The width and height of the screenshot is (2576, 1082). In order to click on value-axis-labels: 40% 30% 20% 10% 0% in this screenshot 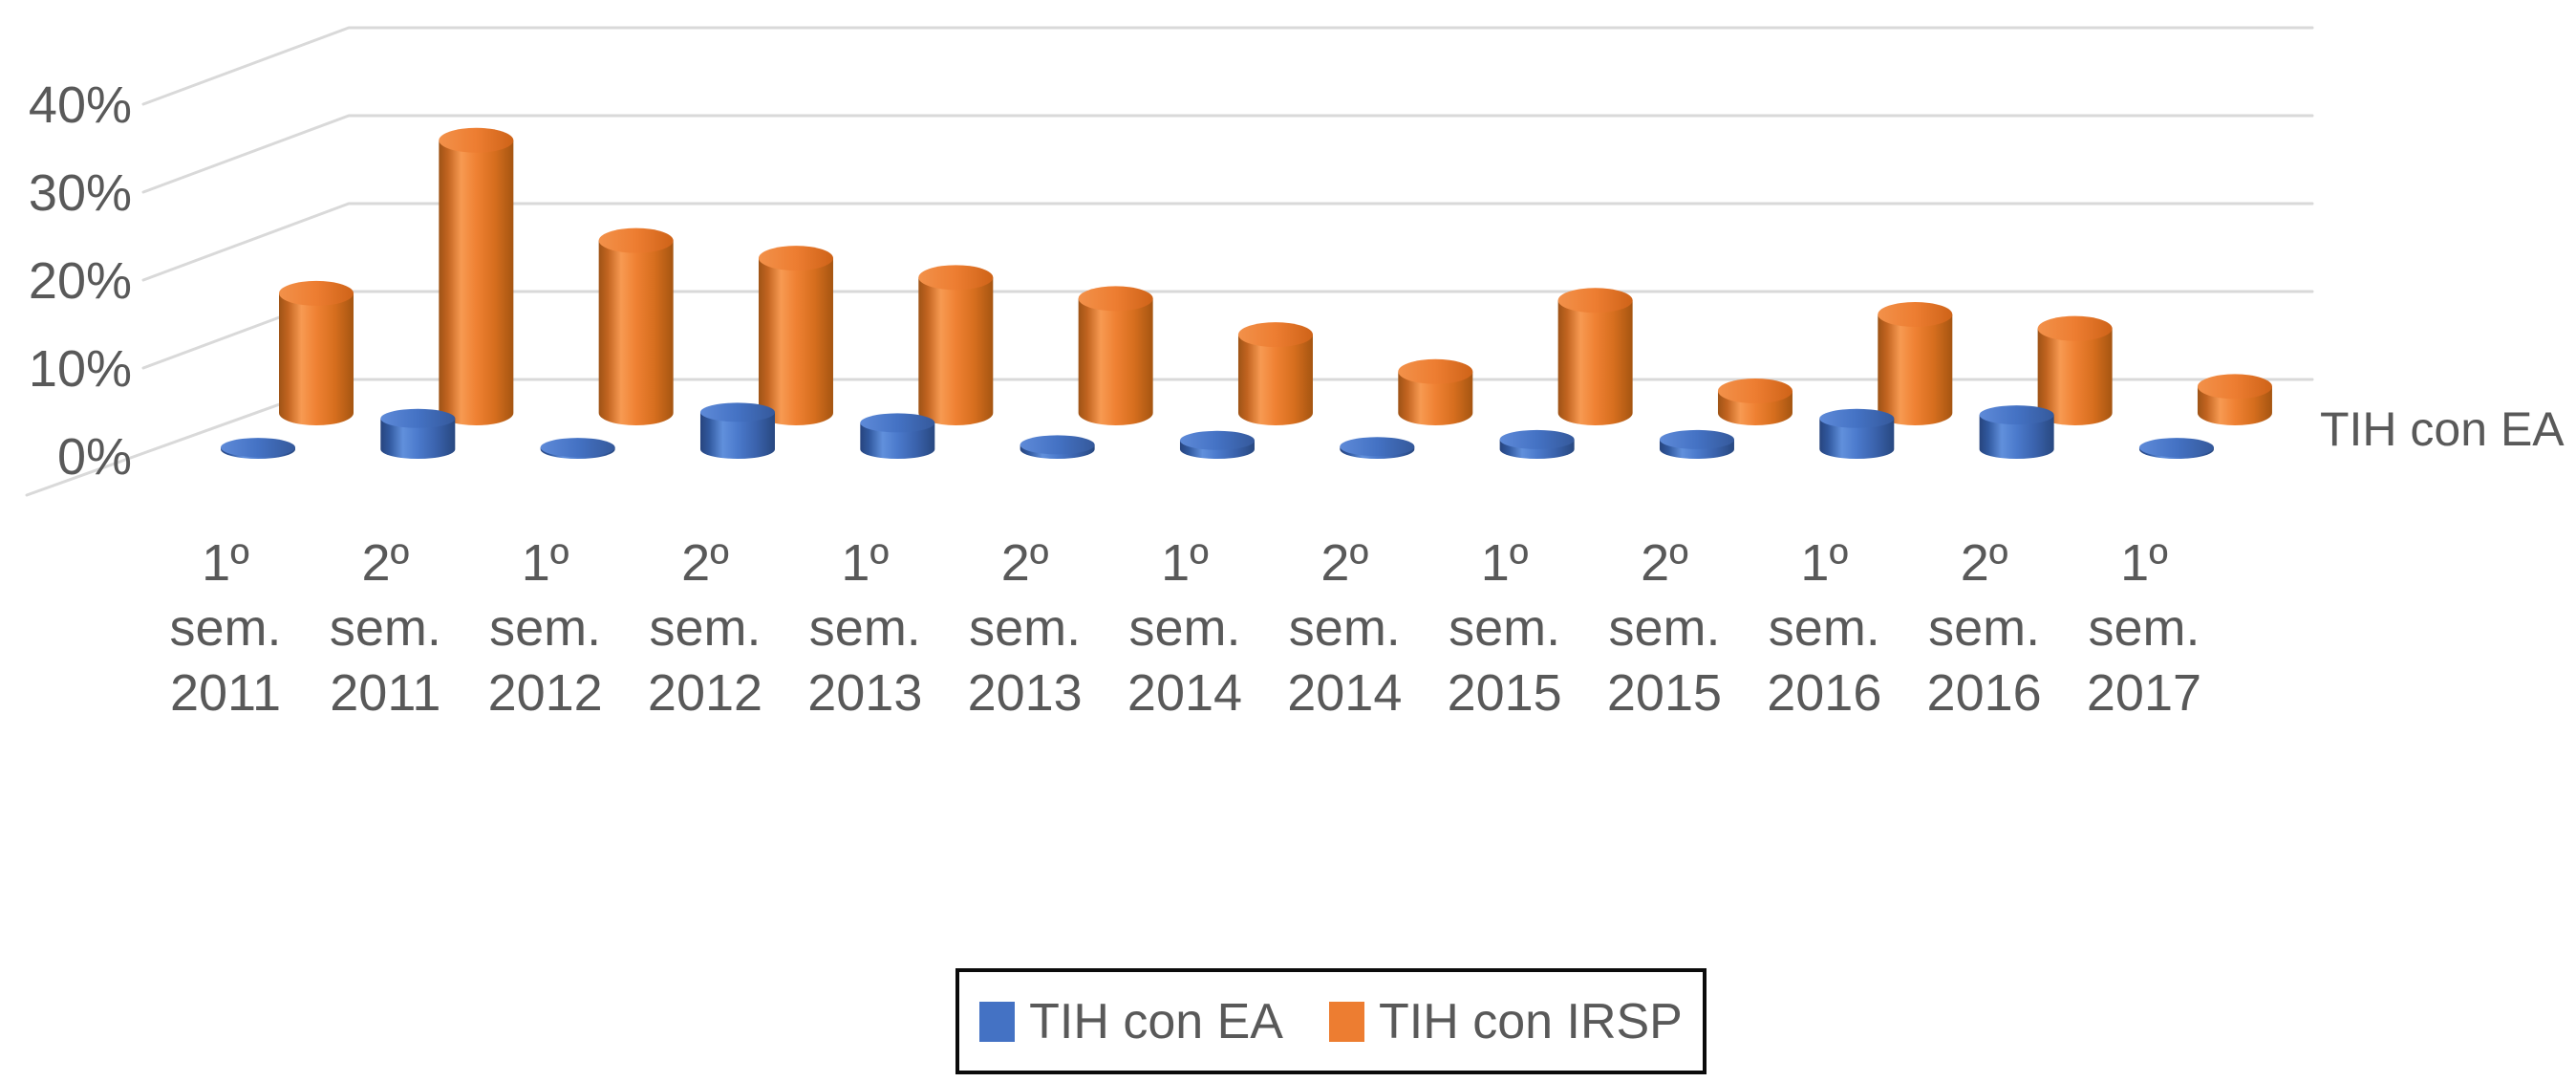, I will do `click(80, 281)`.